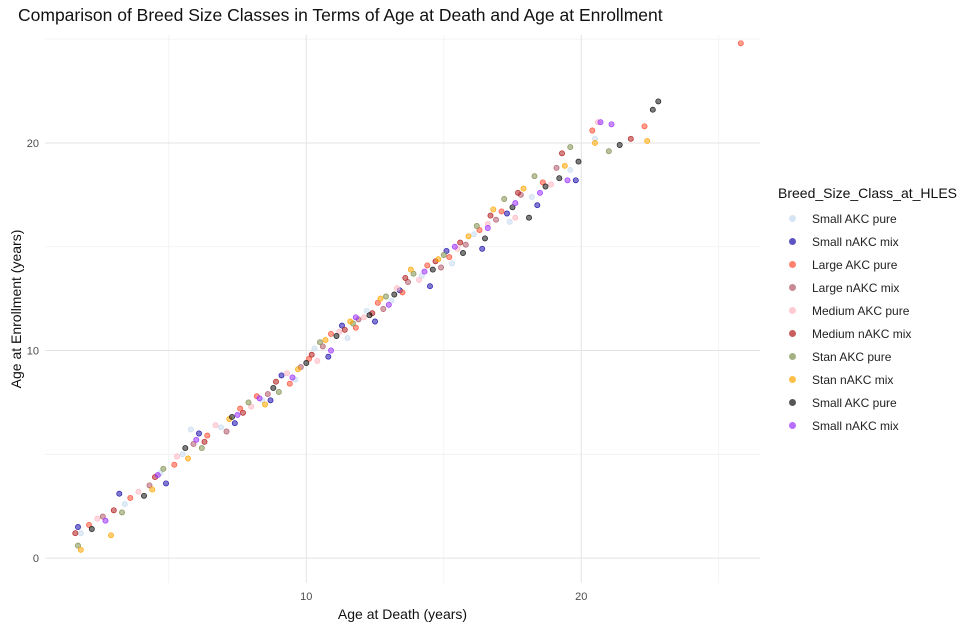 The width and height of the screenshot is (977, 629). I want to click on legend-label: Medium AKC pure, so click(861, 310).